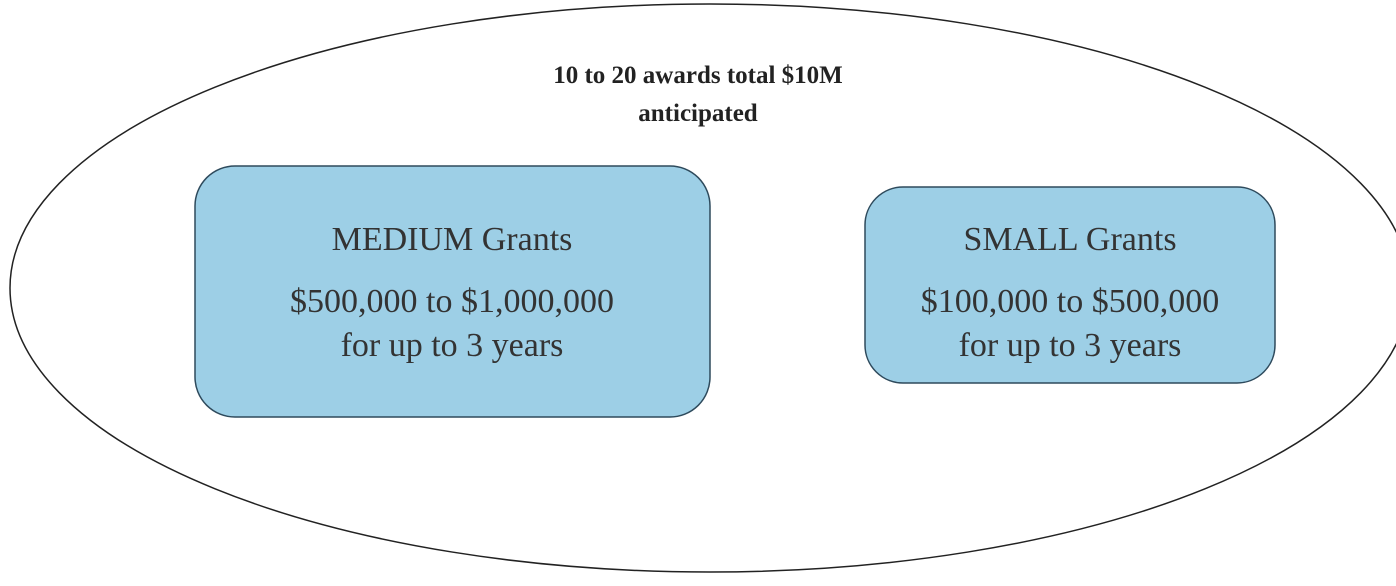 The height and width of the screenshot is (586, 1396). I want to click on heading-line: 10 to 20 awards total $10M, so click(698, 75).